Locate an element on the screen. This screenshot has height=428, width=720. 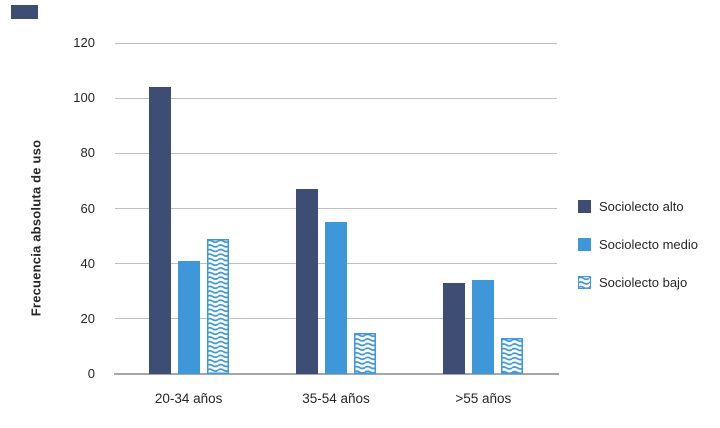
y-tick-label: 60 is located at coordinates (87, 208).